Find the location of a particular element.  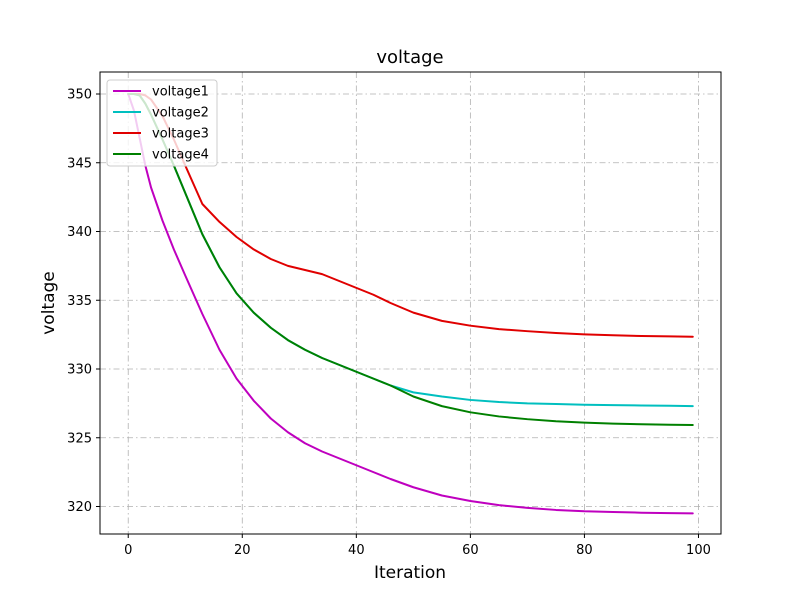

x-tick-label: 20 is located at coordinates (242, 550).